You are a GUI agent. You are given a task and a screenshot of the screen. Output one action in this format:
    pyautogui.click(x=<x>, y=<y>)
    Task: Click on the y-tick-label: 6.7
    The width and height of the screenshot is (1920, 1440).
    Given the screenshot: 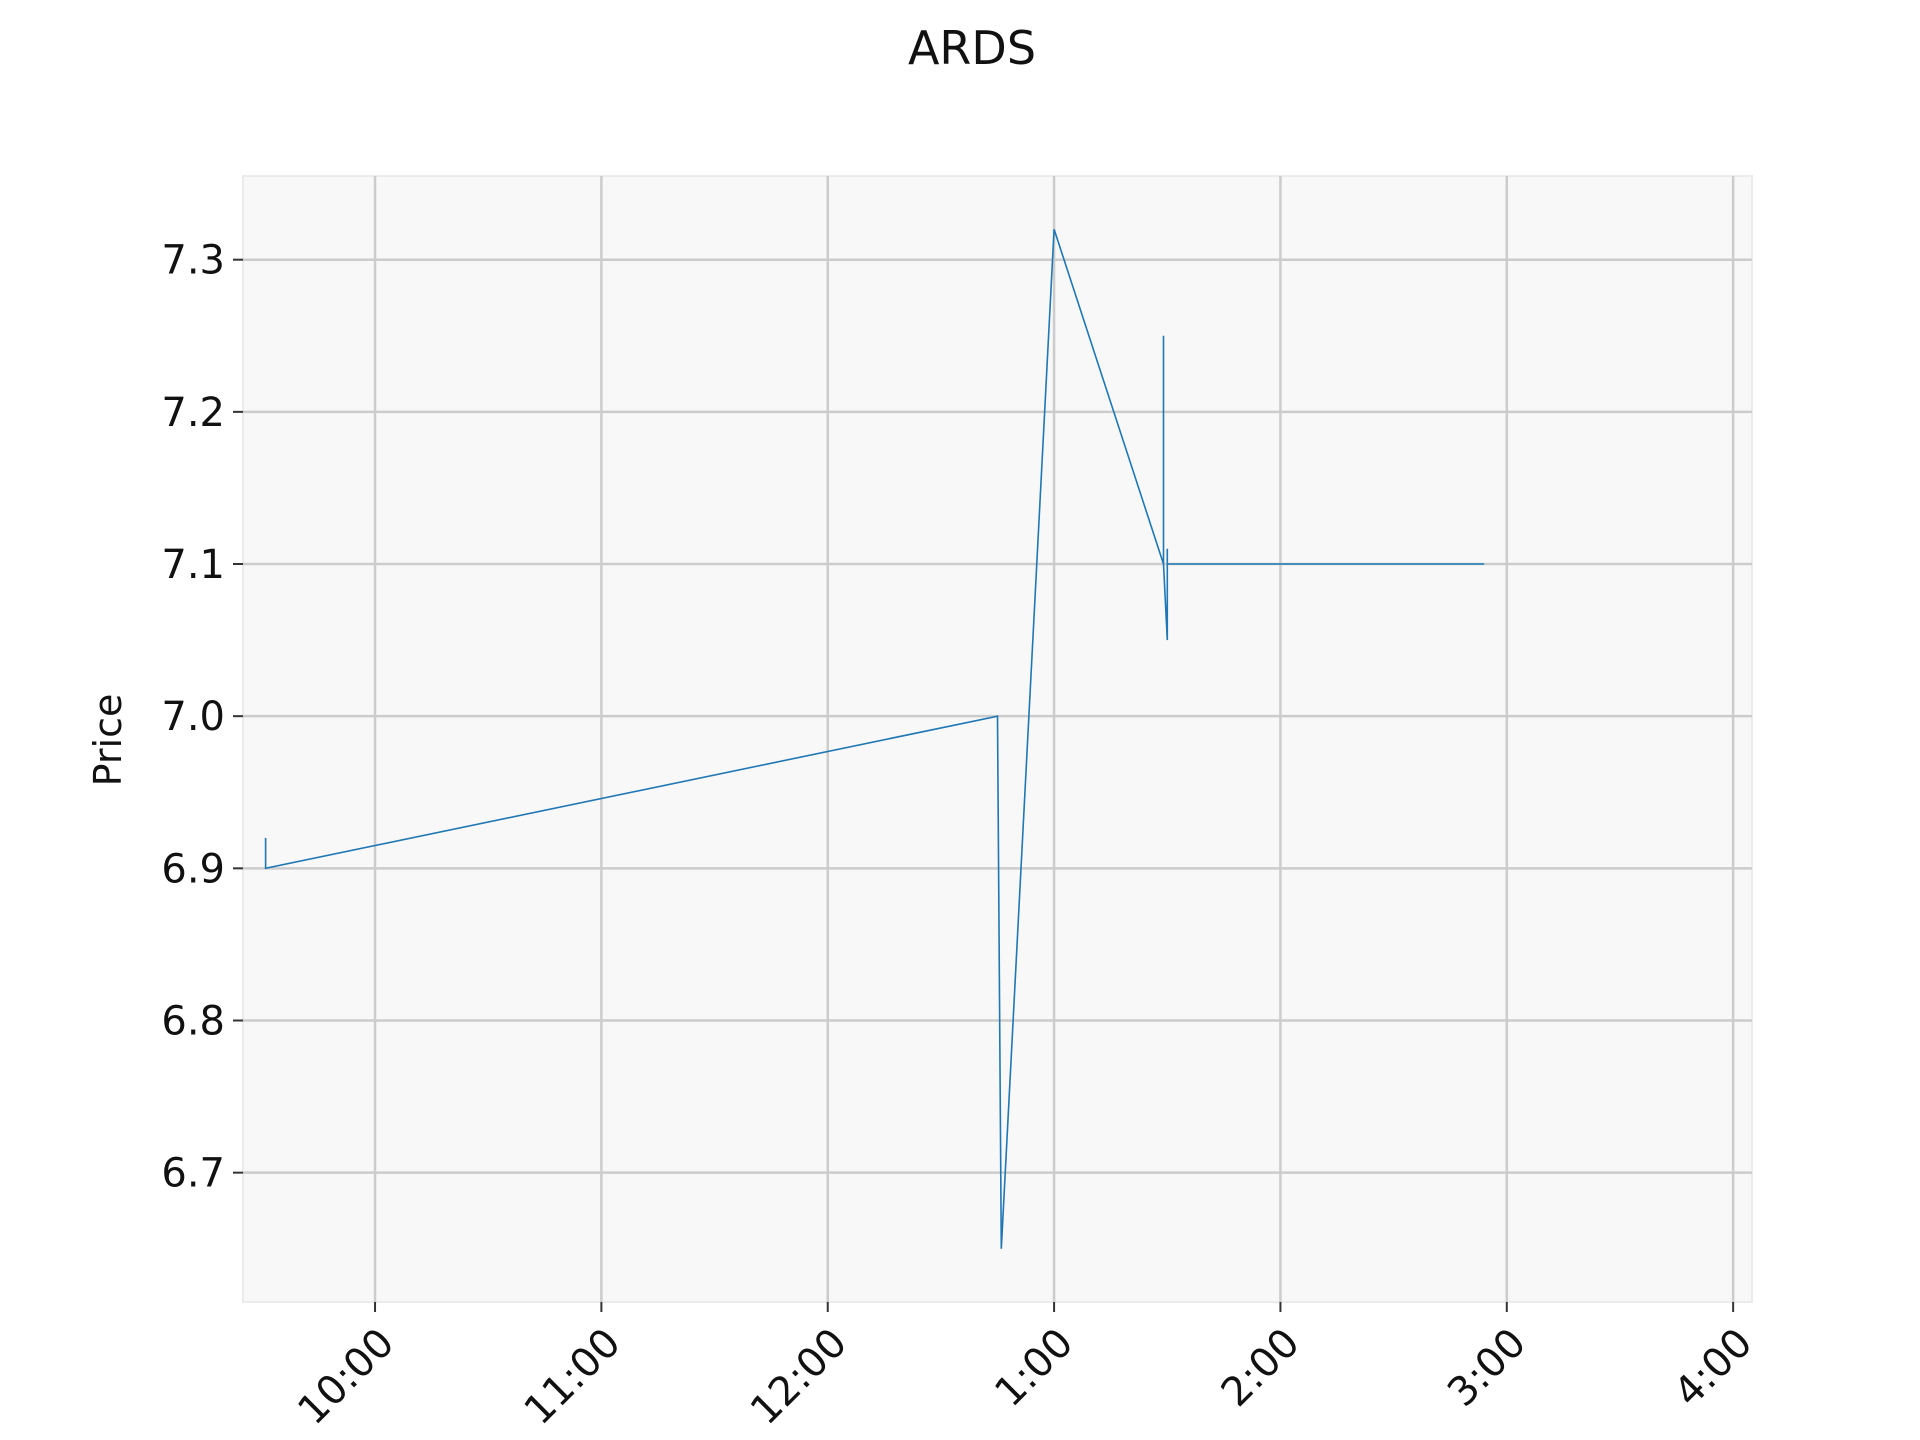 What is the action you would take?
    pyautogui.click(x=193, y=1174)
    